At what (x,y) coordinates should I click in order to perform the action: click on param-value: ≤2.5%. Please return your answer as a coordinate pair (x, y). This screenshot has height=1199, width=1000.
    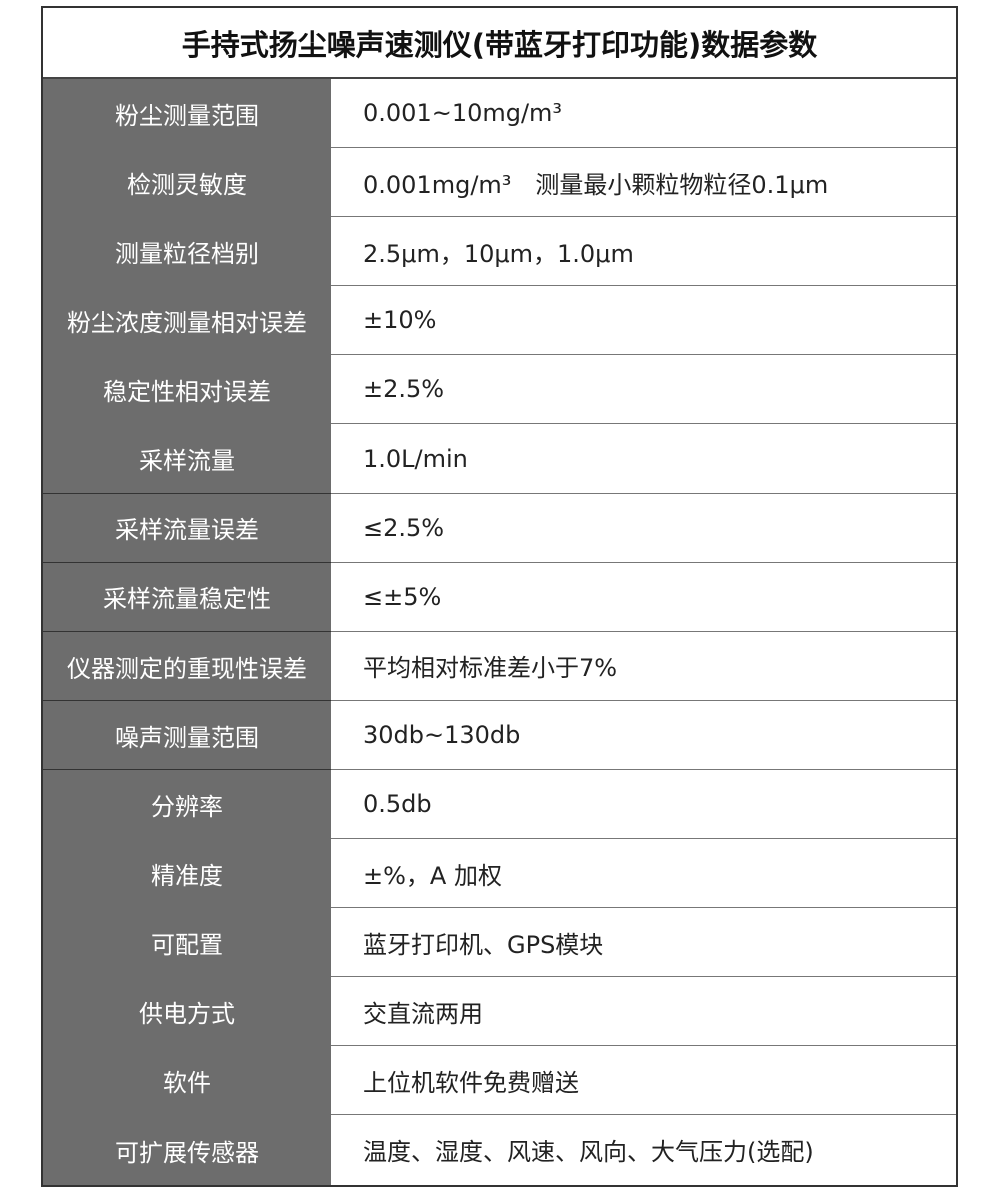
    Looking at the image, I should click on (404, 527).